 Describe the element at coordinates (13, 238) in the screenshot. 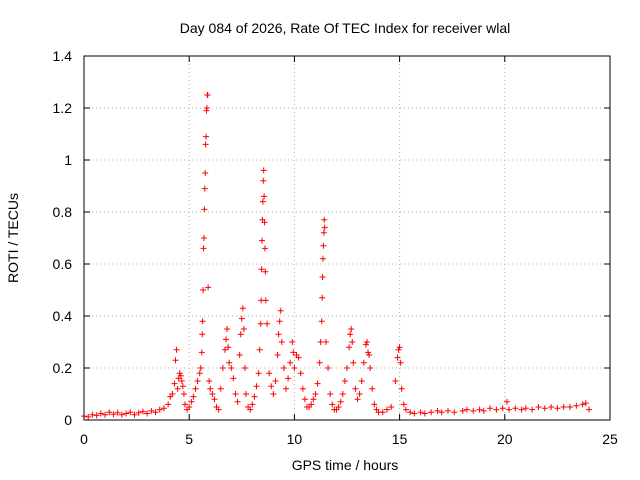

I see `y-axis-label: ROTI / TECUs` at that location.